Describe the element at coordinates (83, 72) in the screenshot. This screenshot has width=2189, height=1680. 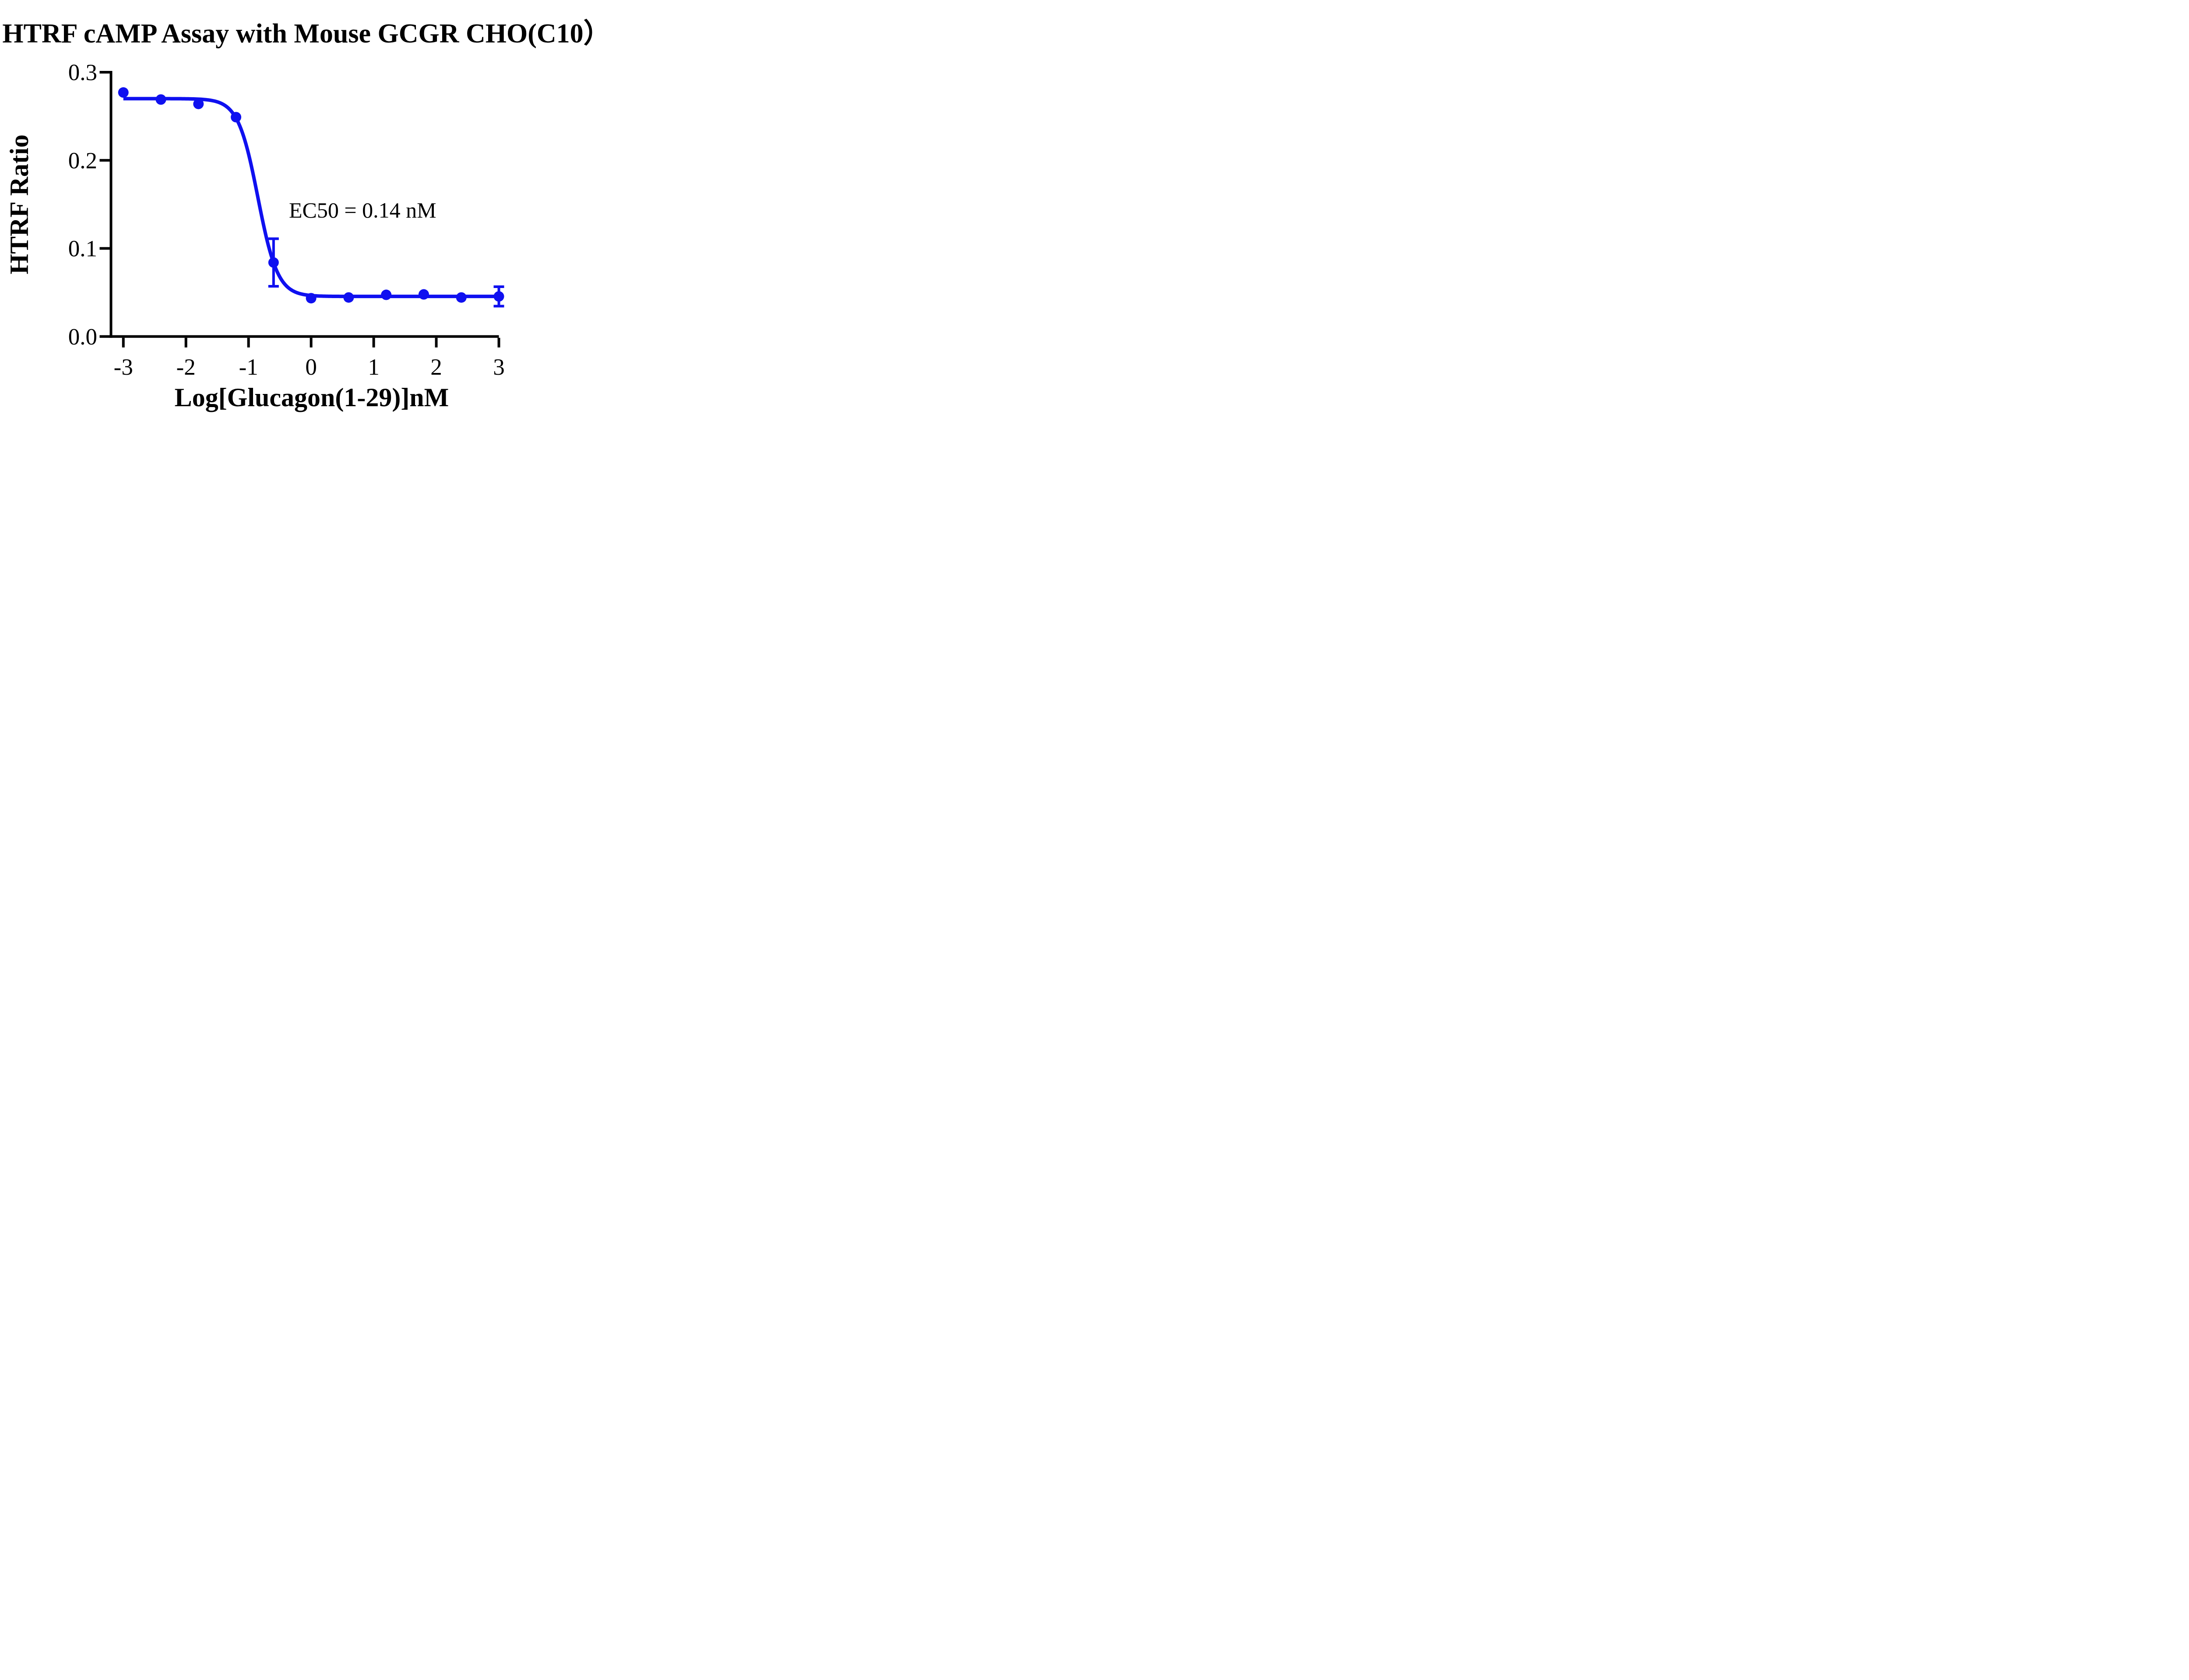
I see `y-tick-label: 0.3` at that location.